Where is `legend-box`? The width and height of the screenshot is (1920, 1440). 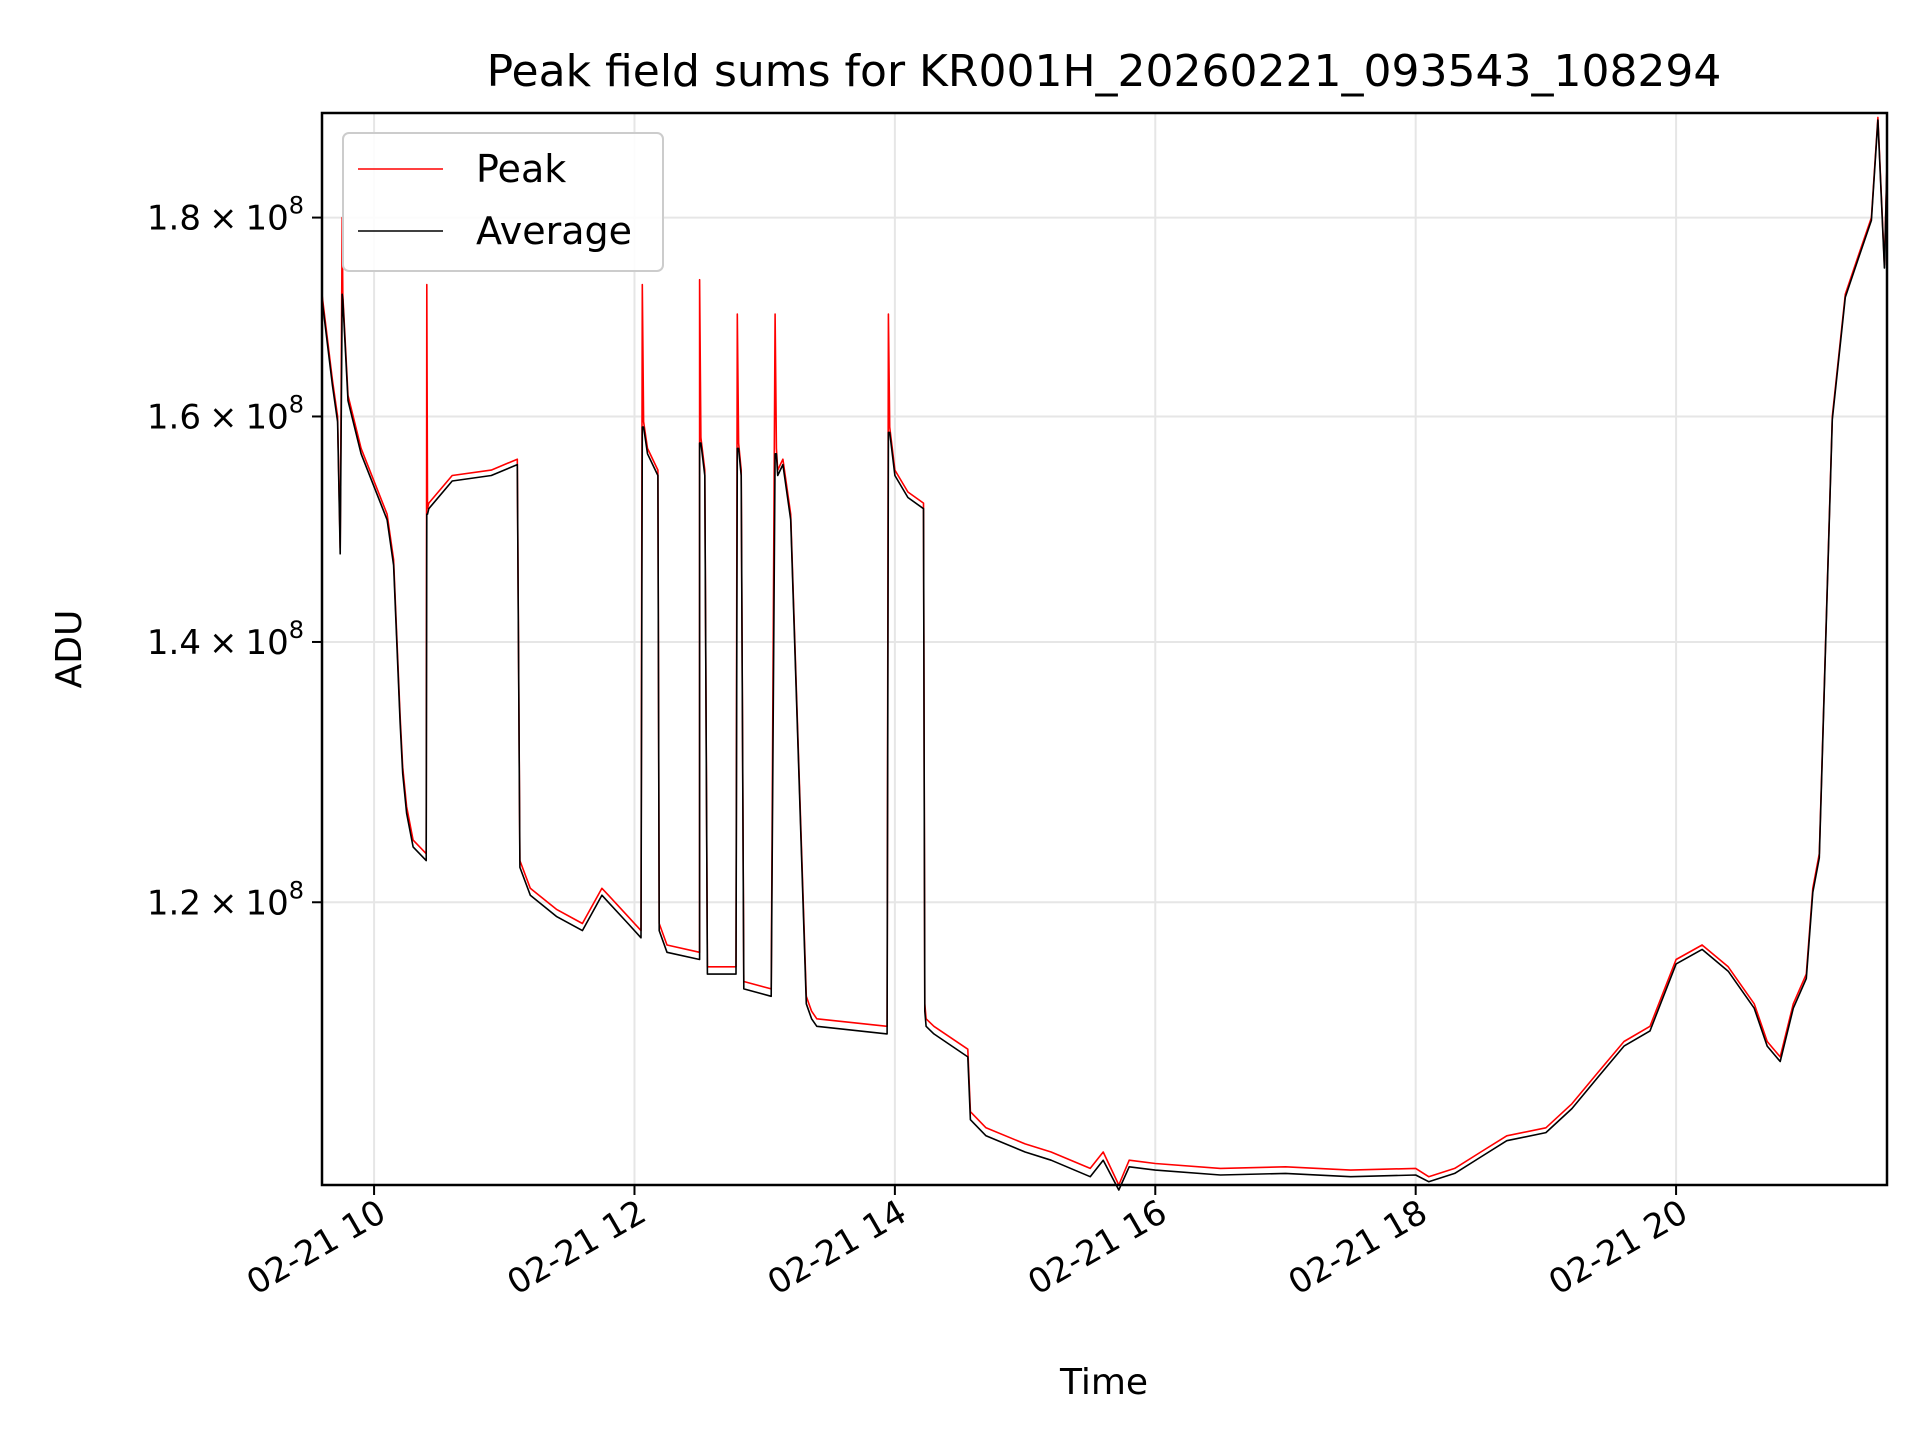
legend-box is located at coordinates (503, 202).